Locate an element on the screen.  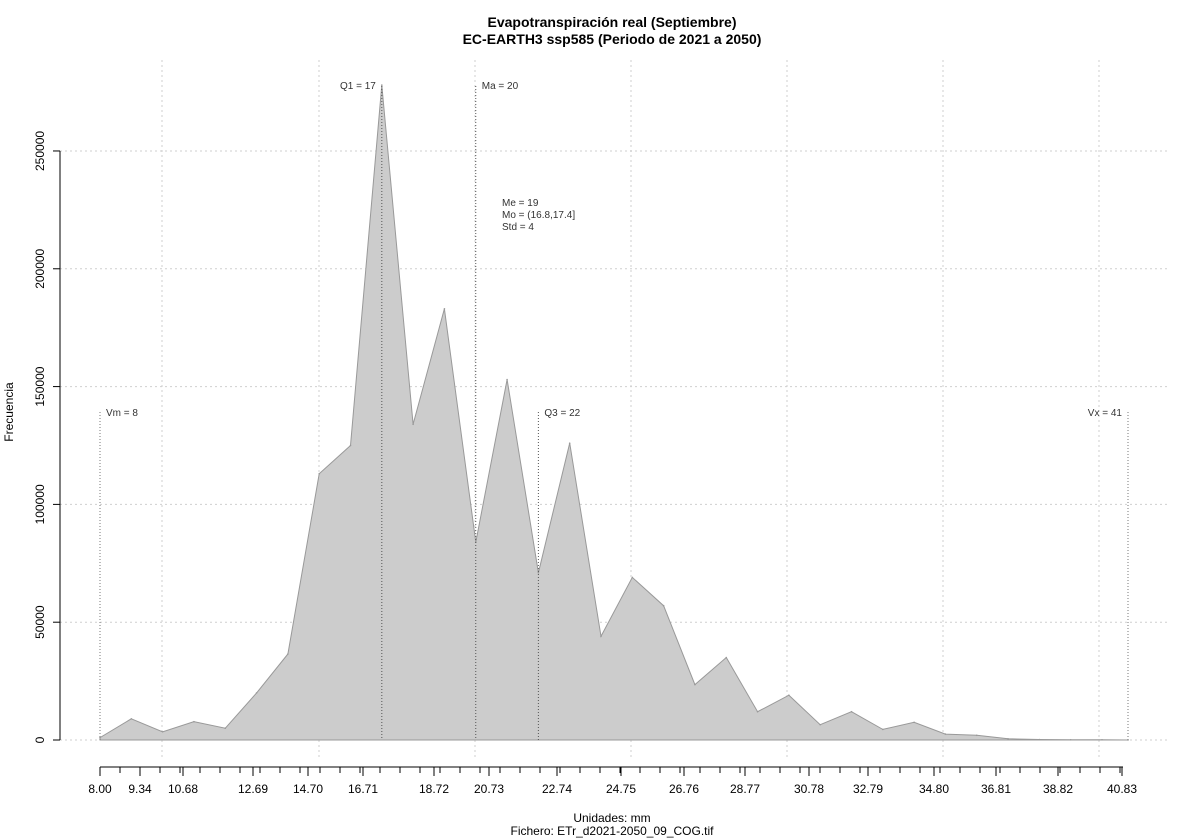
marker-label-vx: Vx = 41 is located at coordinates (1105, 413).